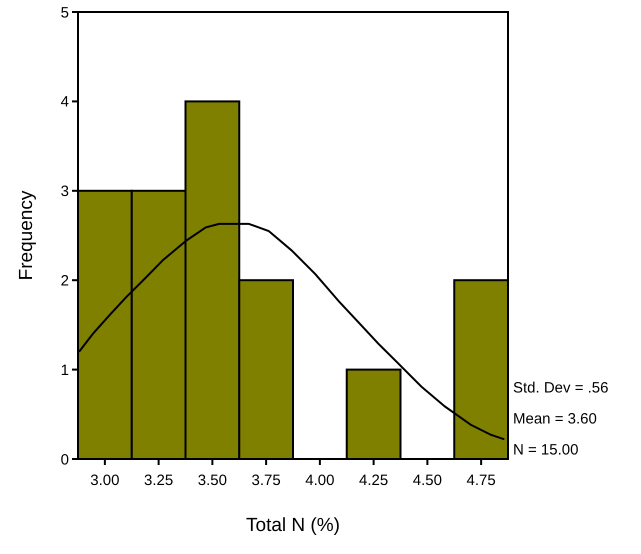 The width and height of the screenshot is (641, 554). What do you see at coordinates (159, 480) in the screenshot?
I see `x-tick-label: 3.25` at bounding box center [159, 480].